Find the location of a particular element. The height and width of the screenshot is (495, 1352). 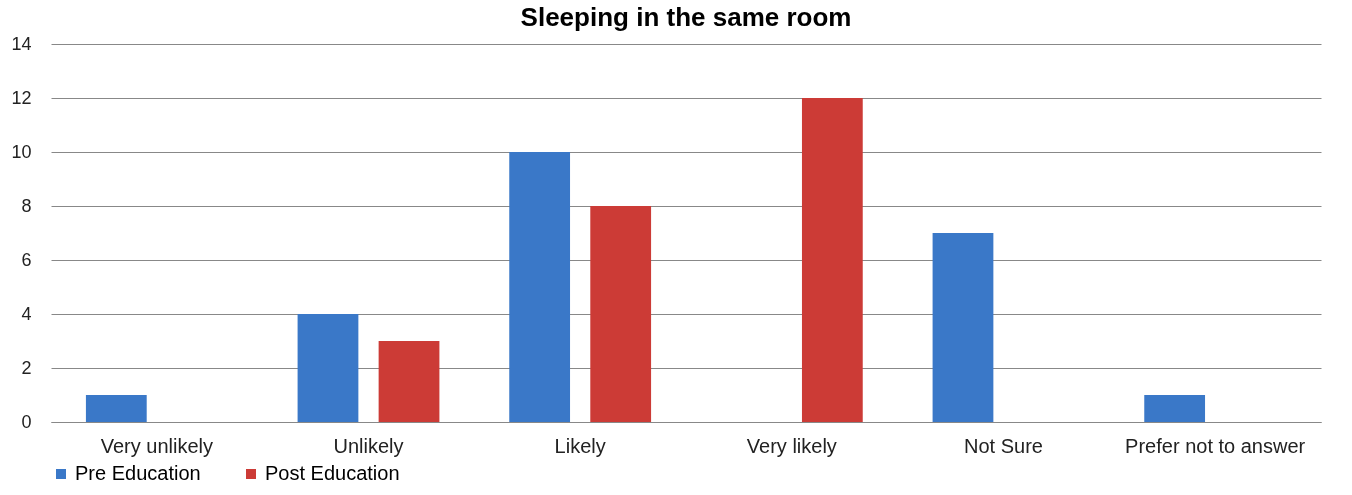

x-tick-label: Prefer not to answer is located at coordinates (1215, 445).